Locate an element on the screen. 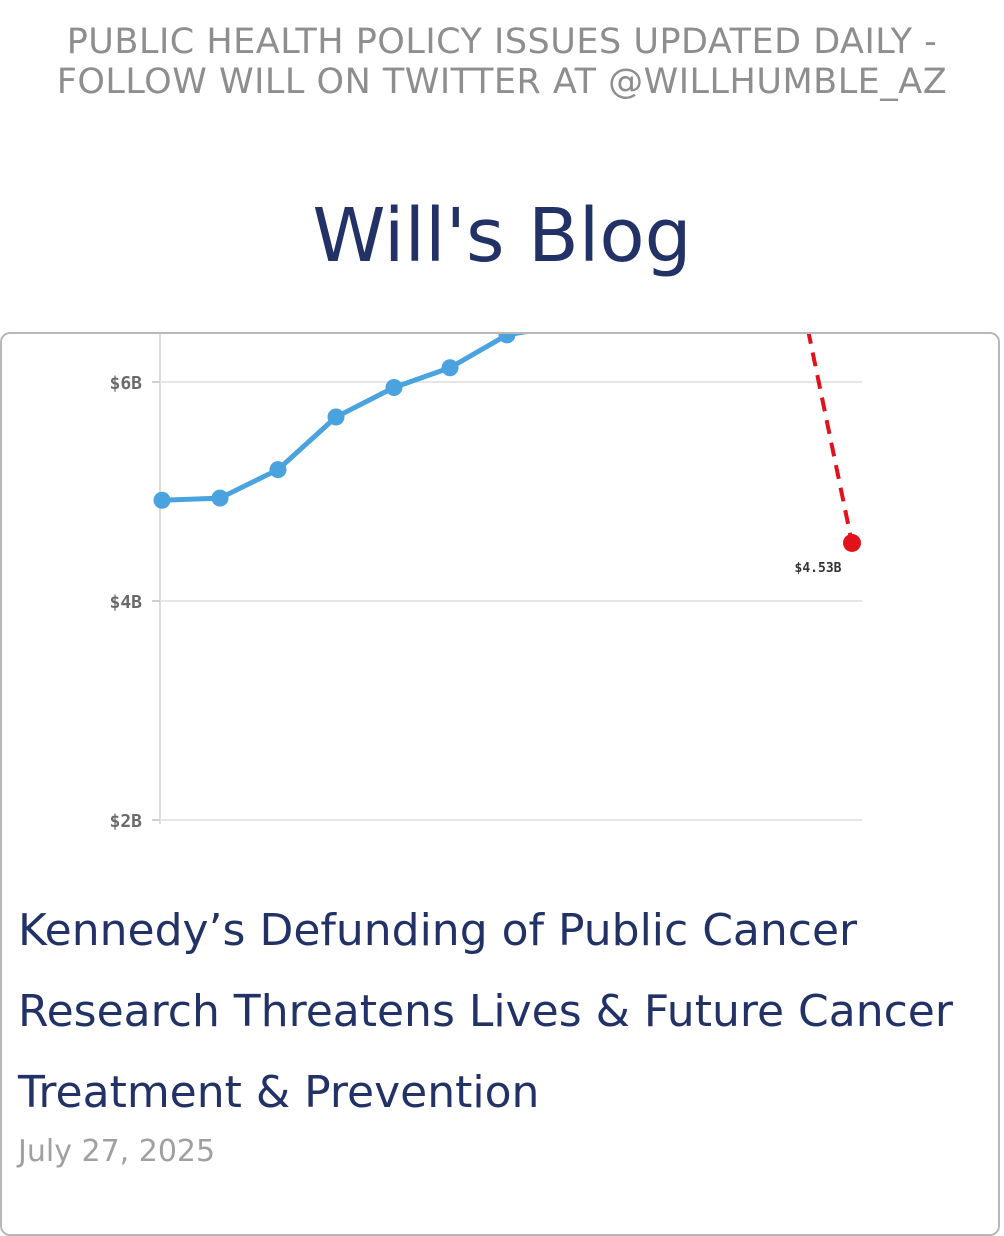 This screenshot has width=1004, height=1236. y-tick-label: $6B is located at coordinates (125, 383).